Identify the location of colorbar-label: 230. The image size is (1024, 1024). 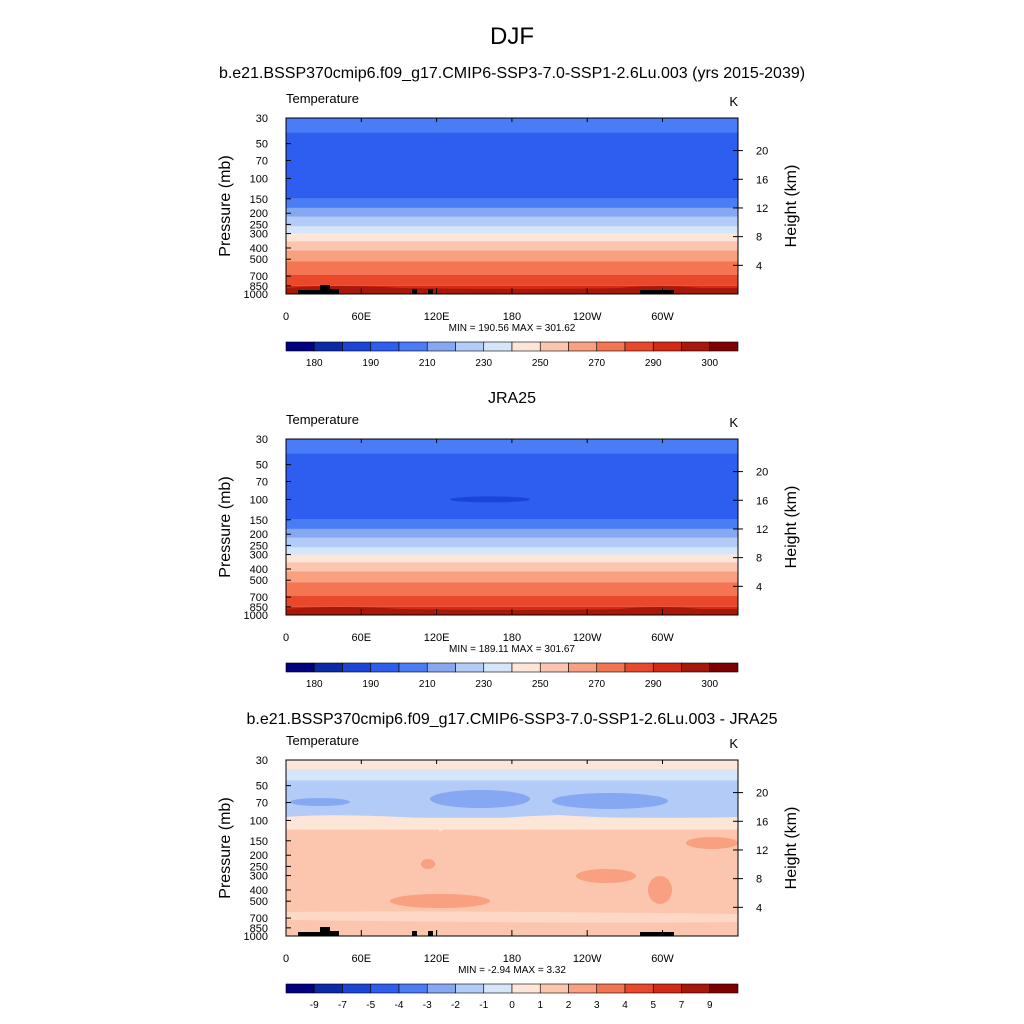
(483, 684).